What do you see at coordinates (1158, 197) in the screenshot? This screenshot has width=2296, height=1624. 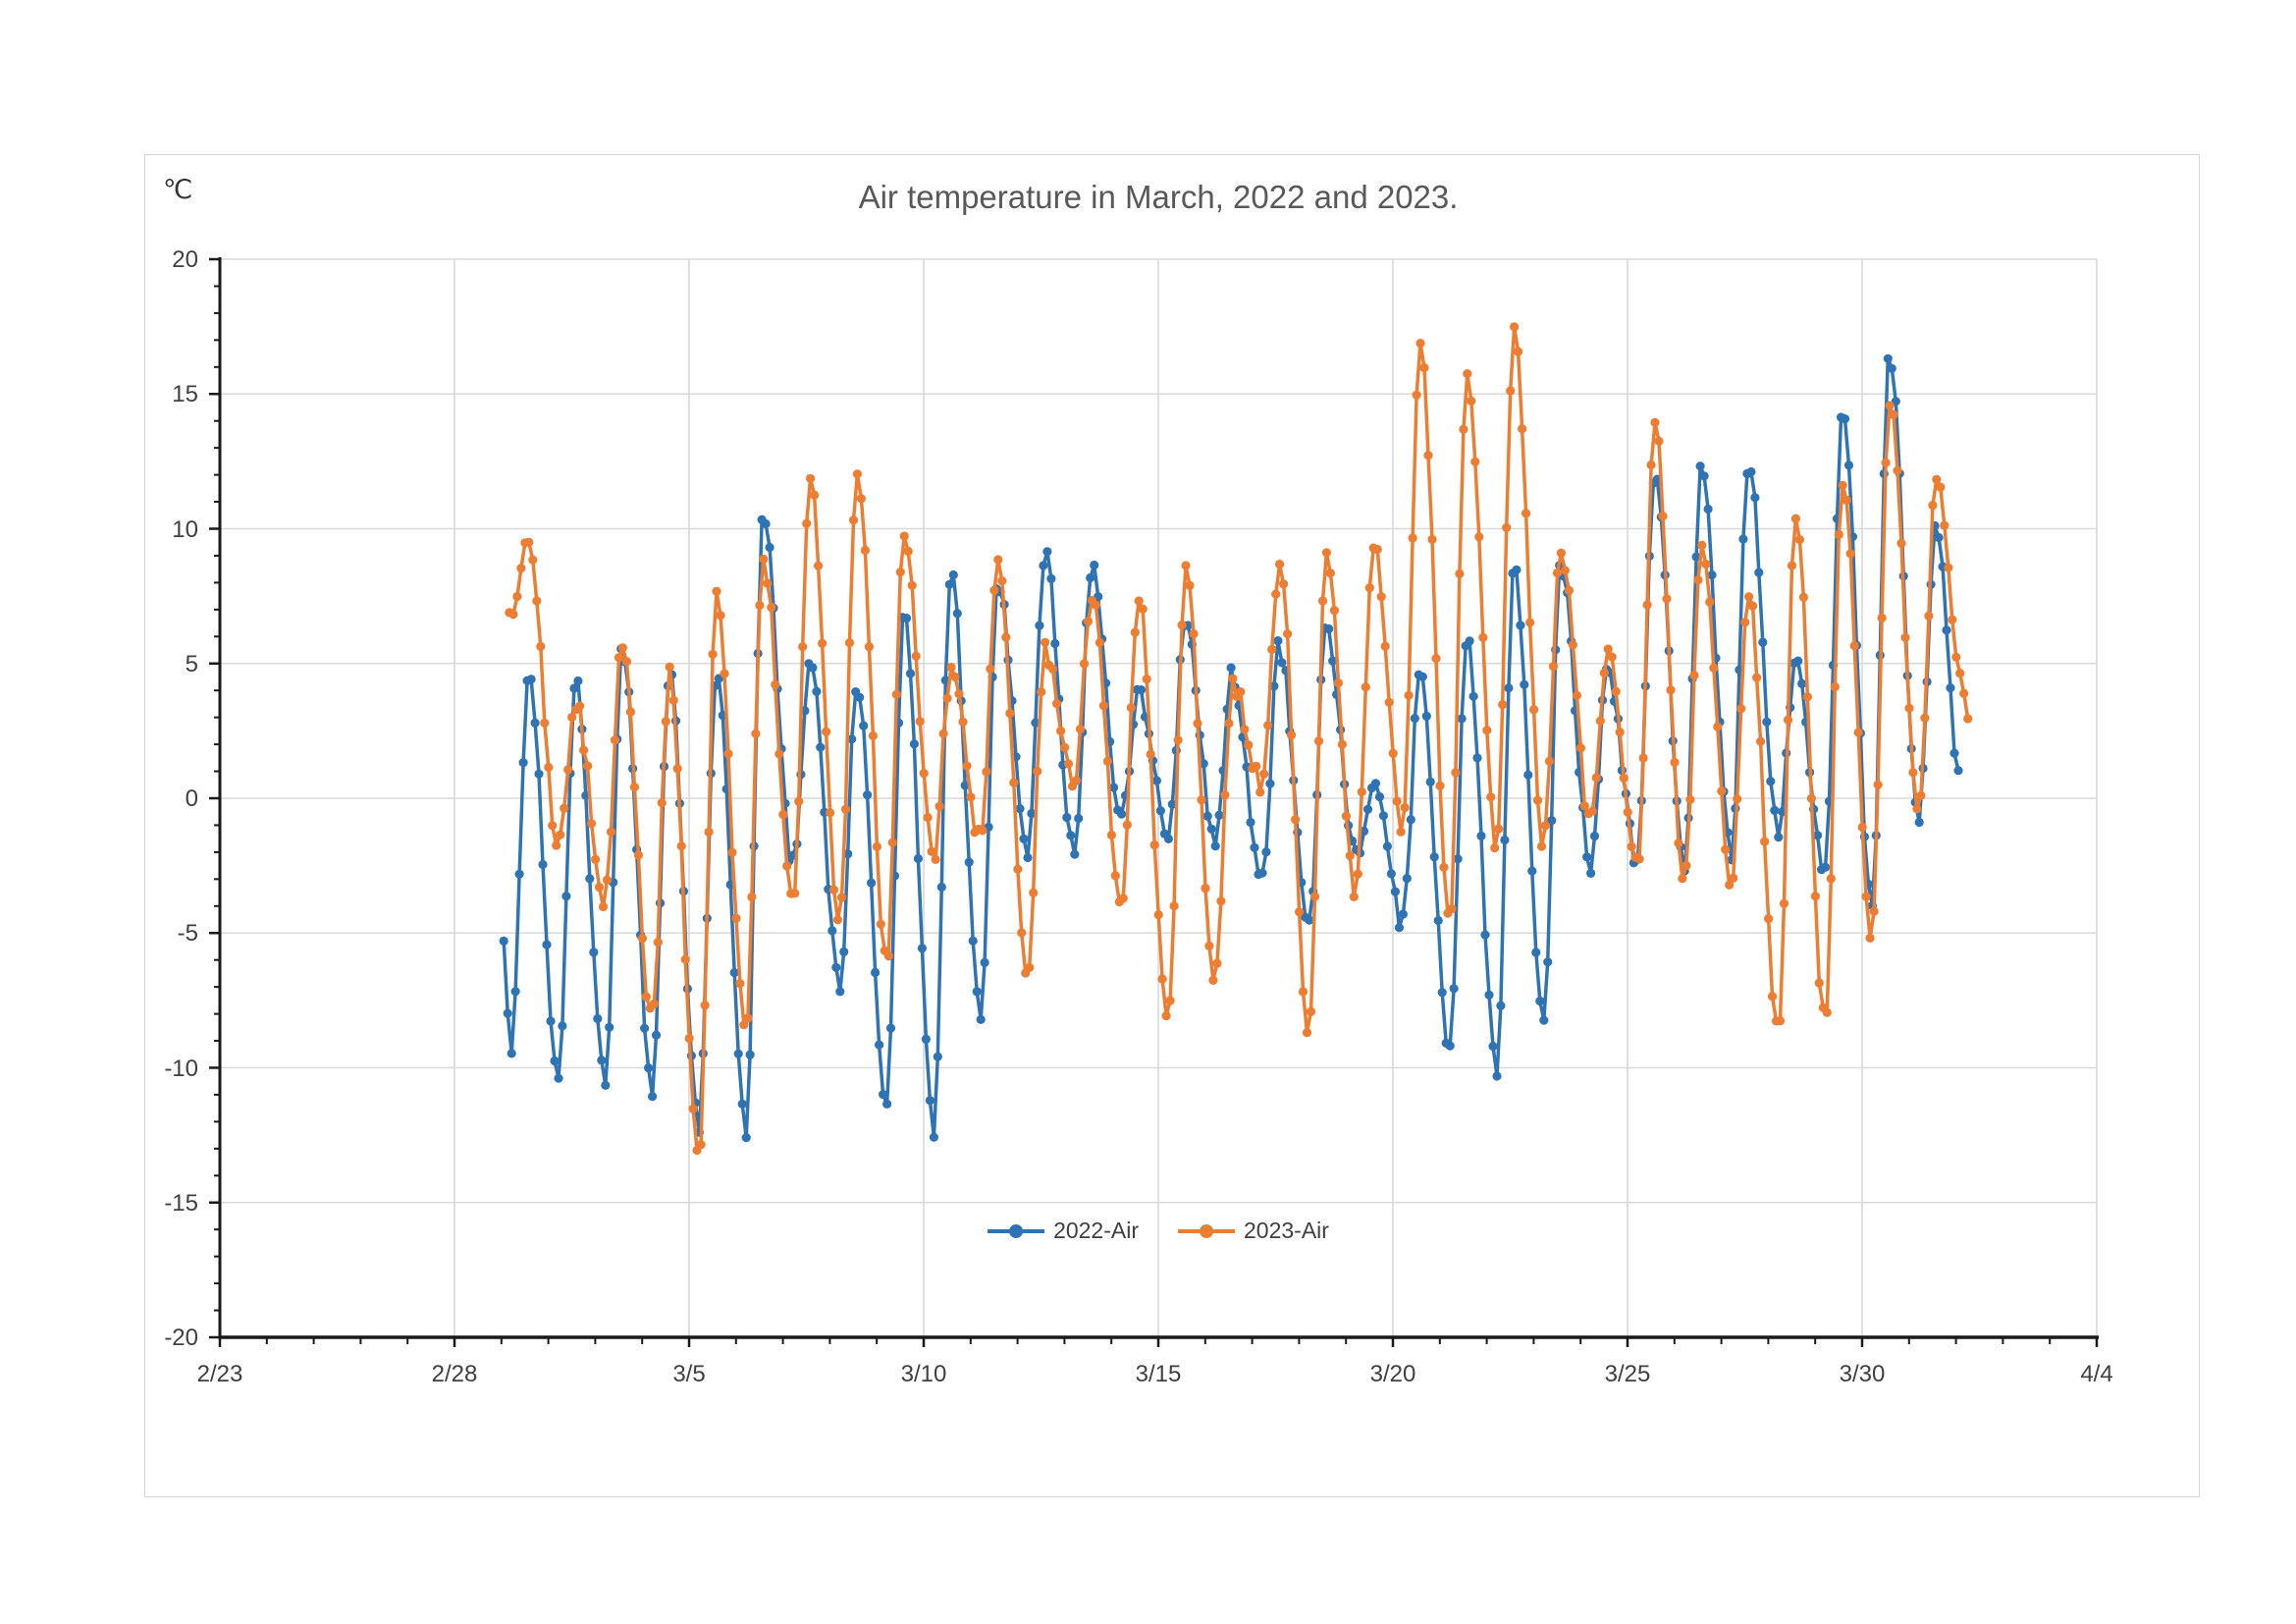 I see `chart-title: Air temperature in March, 2022 and 2023.` at bounding box center [1158, 197].